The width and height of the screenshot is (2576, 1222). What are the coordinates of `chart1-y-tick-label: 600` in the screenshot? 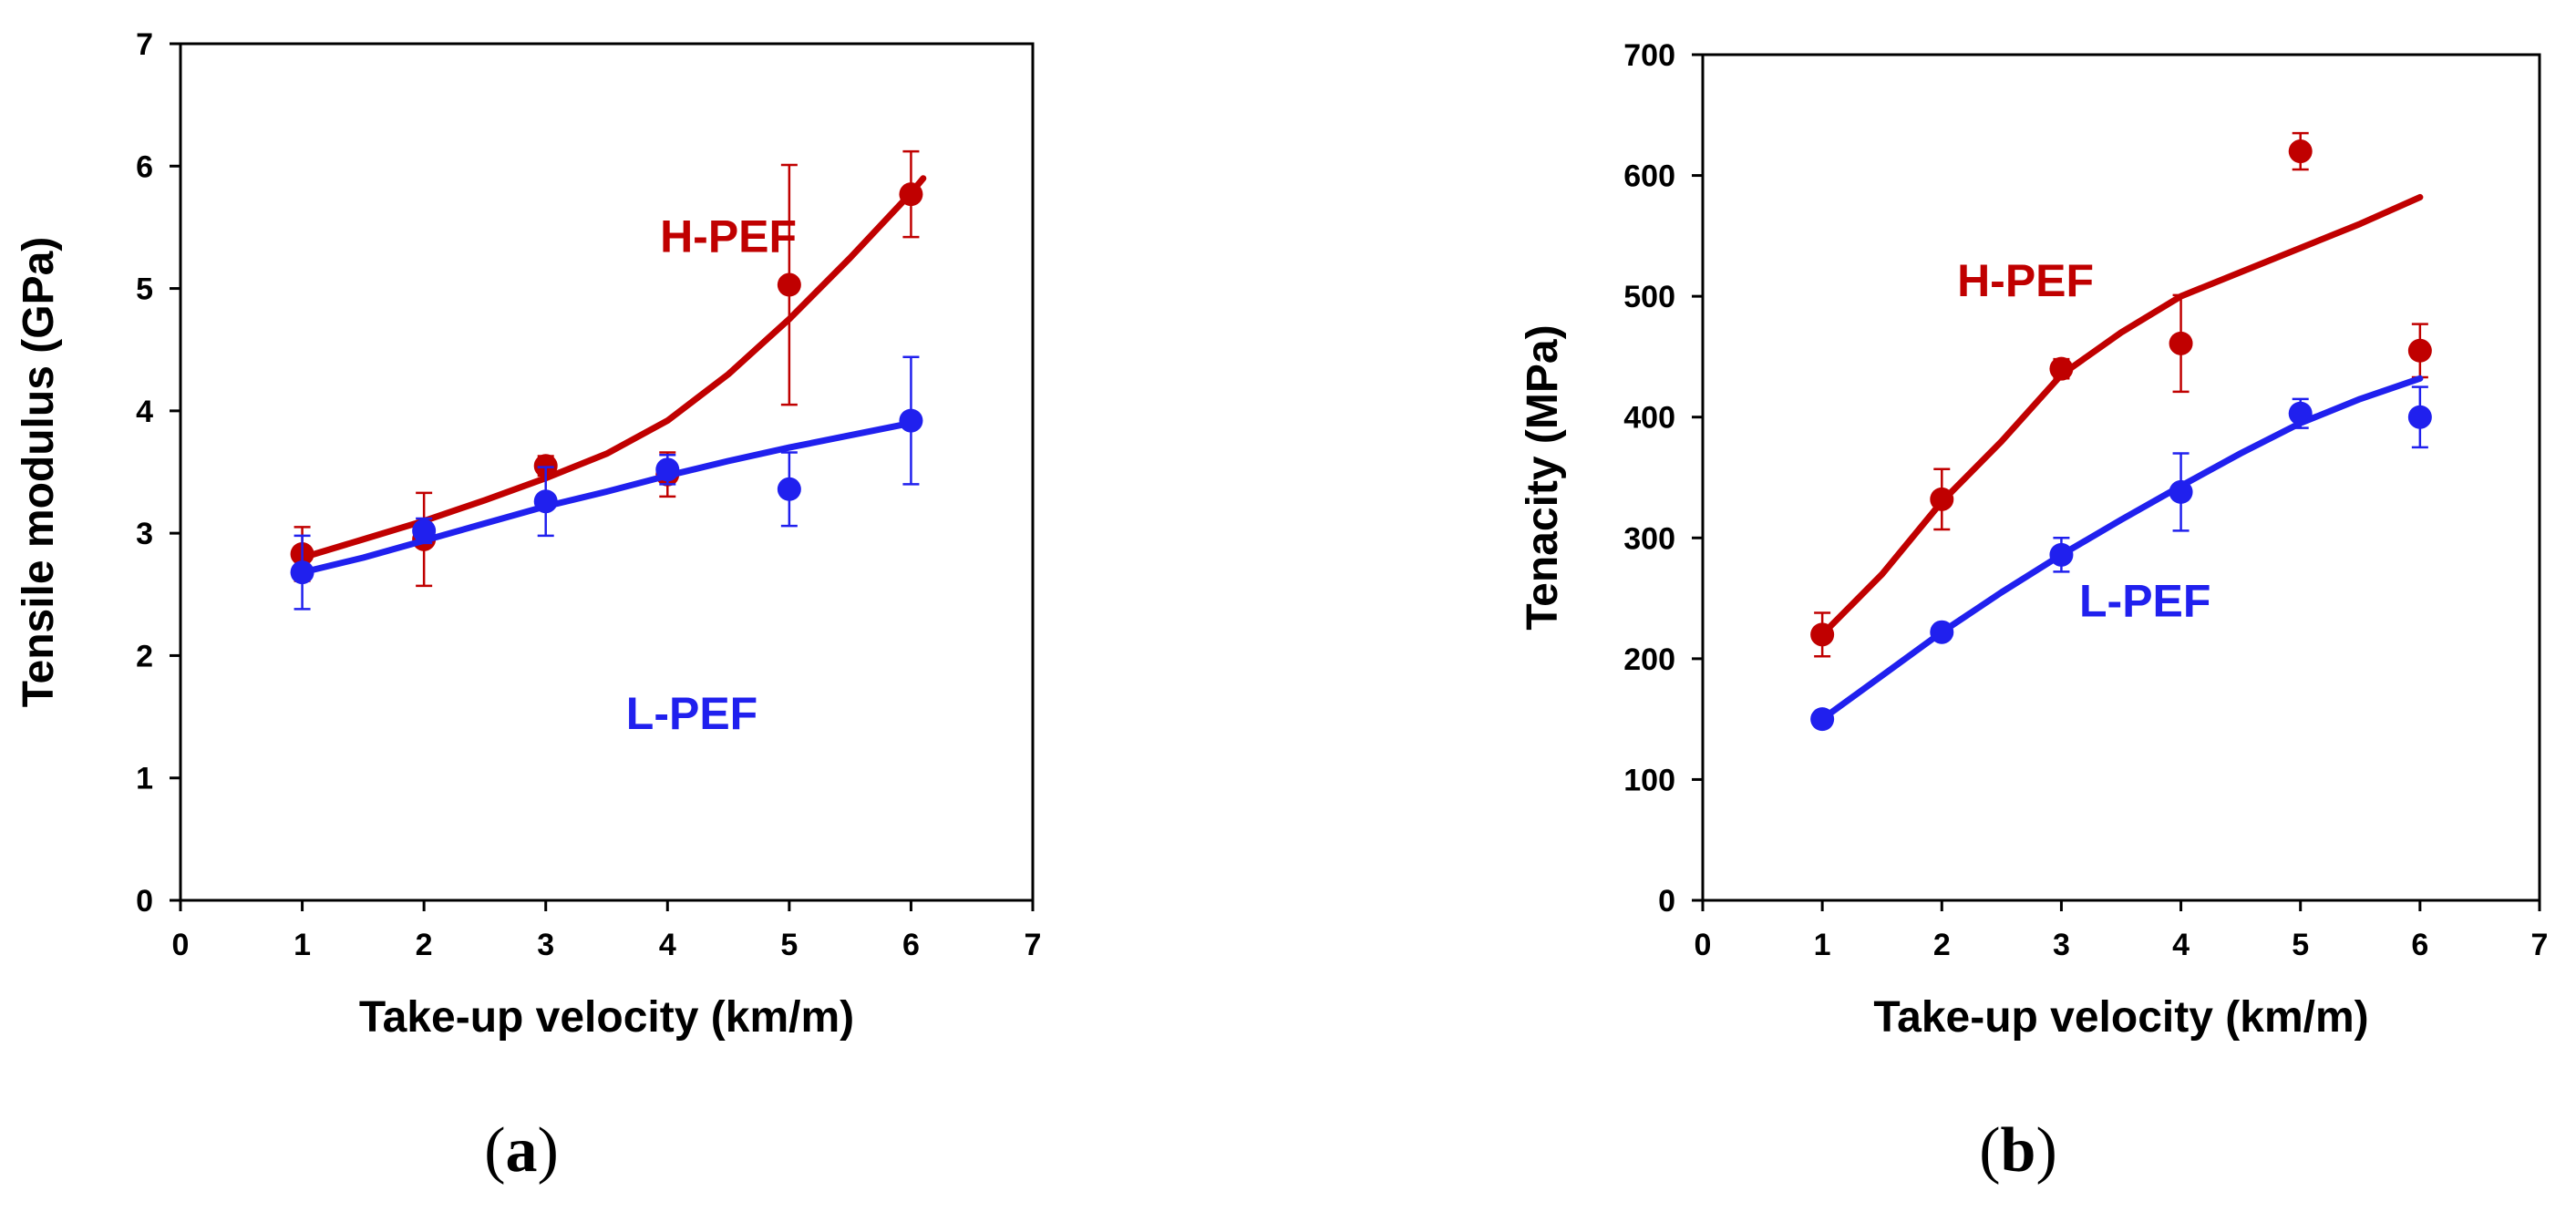 It's located at (1649, 176).